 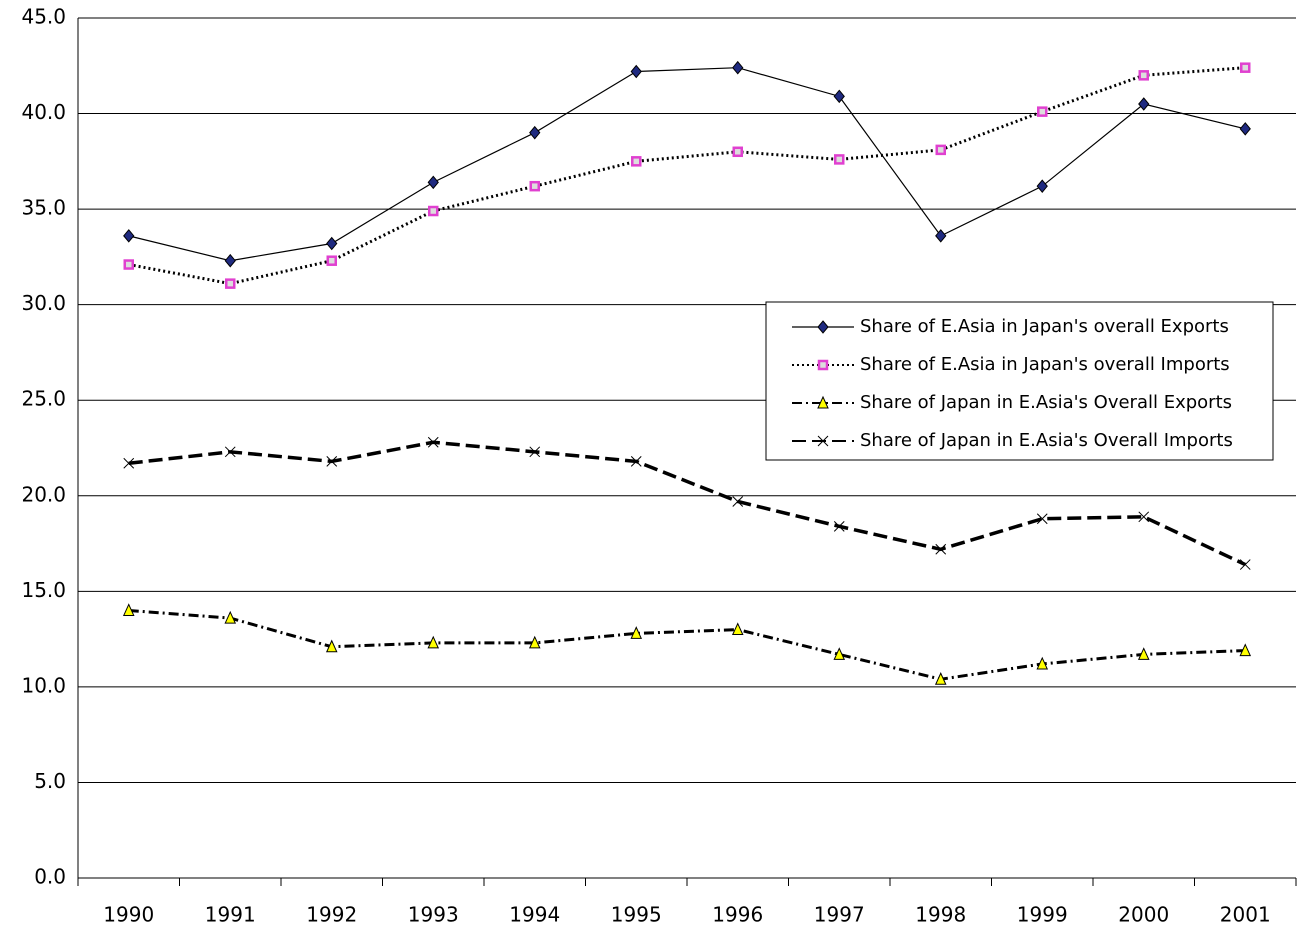 What do you see at coordinates (128, 915) in the screenshot?
I see `x-tick-label: 1990` at bounding box center [128, 915].